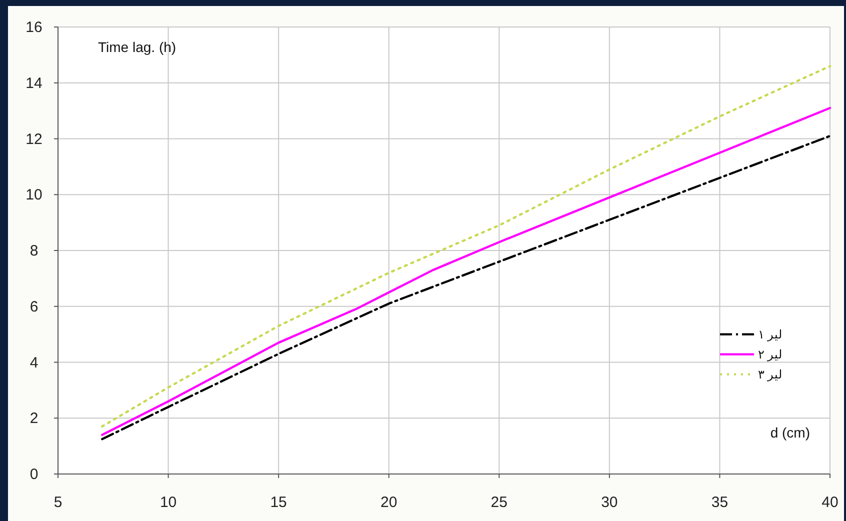  What do you see at coordinates (770, 334) in the screenshot?
I see `legend-label: لیر ۱` at bounding box center [770, 334].